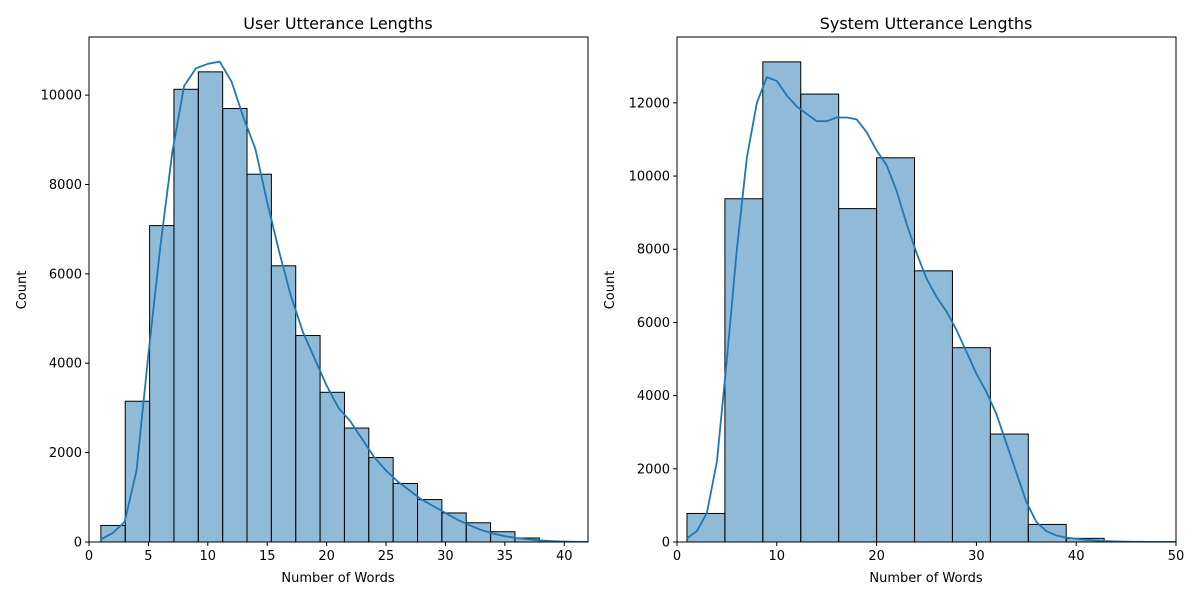 This screenshot has height=600, width=1200. I want to click on x-tick-label: 35, so click(505, 556).